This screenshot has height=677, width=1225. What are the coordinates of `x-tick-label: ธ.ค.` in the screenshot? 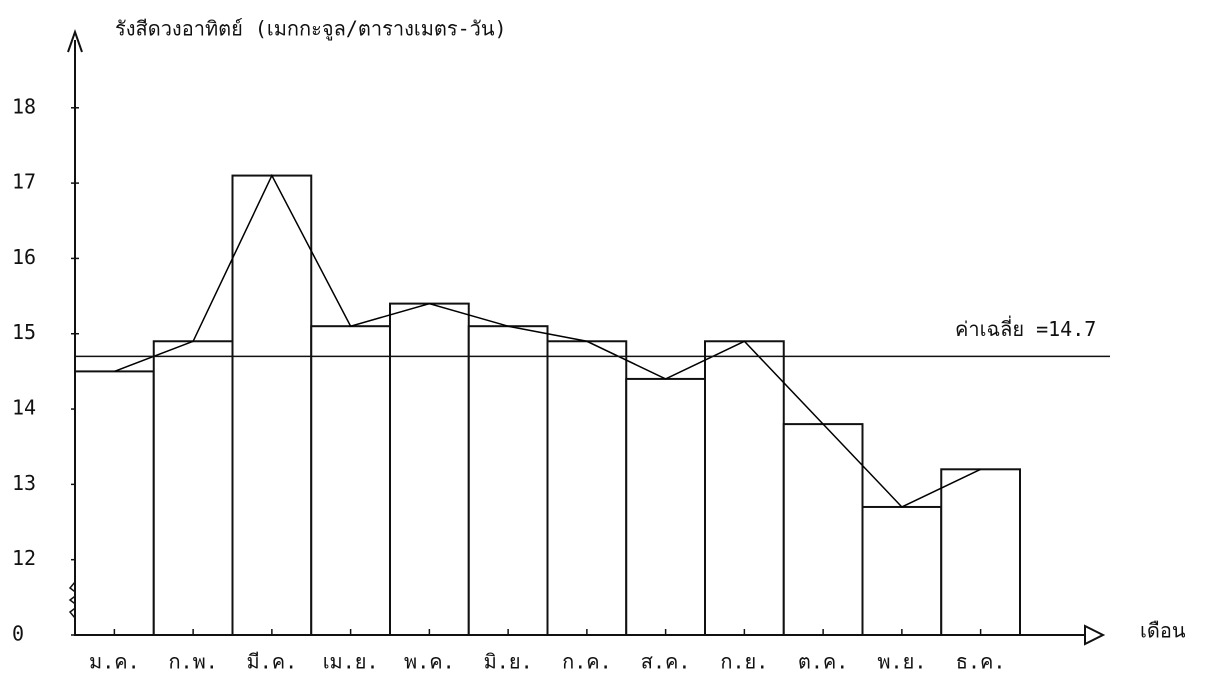 It's located at (981, 662).